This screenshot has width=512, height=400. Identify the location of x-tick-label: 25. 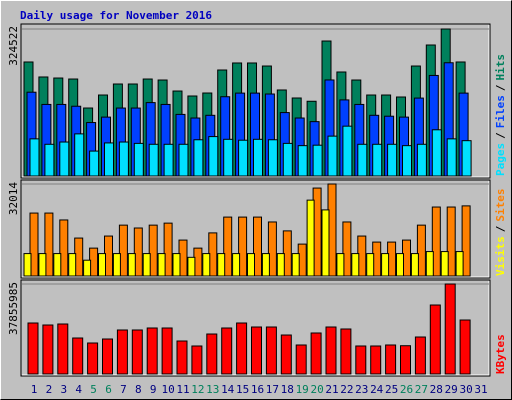
(391, 389).